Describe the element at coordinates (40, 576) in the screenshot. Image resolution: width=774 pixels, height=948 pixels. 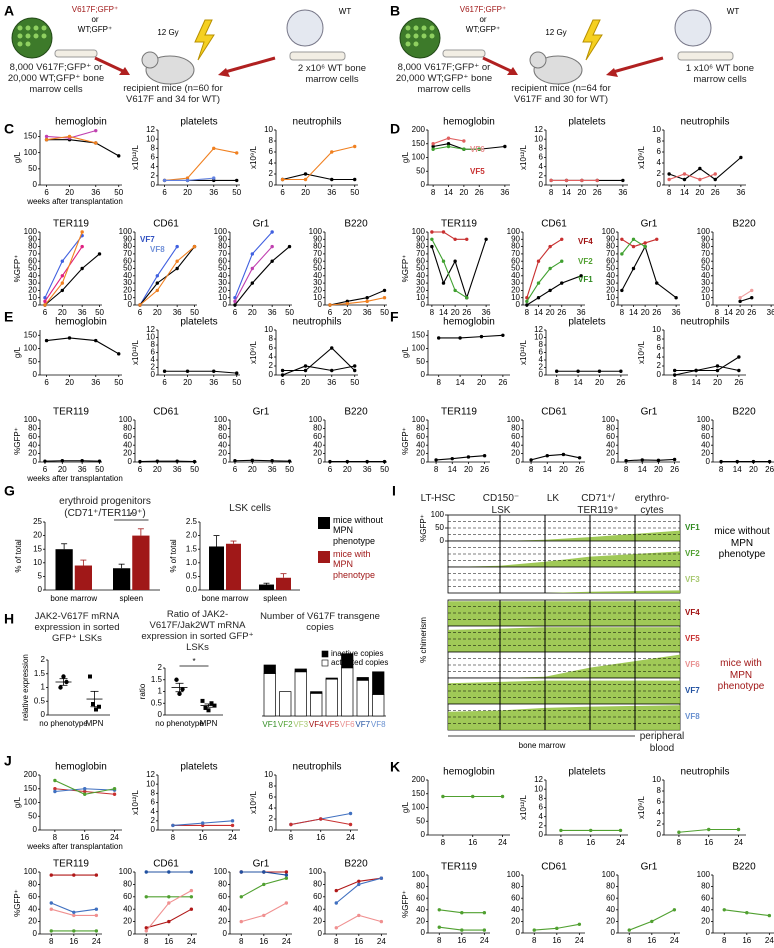
I see `y-tick-label: 5` at that location.